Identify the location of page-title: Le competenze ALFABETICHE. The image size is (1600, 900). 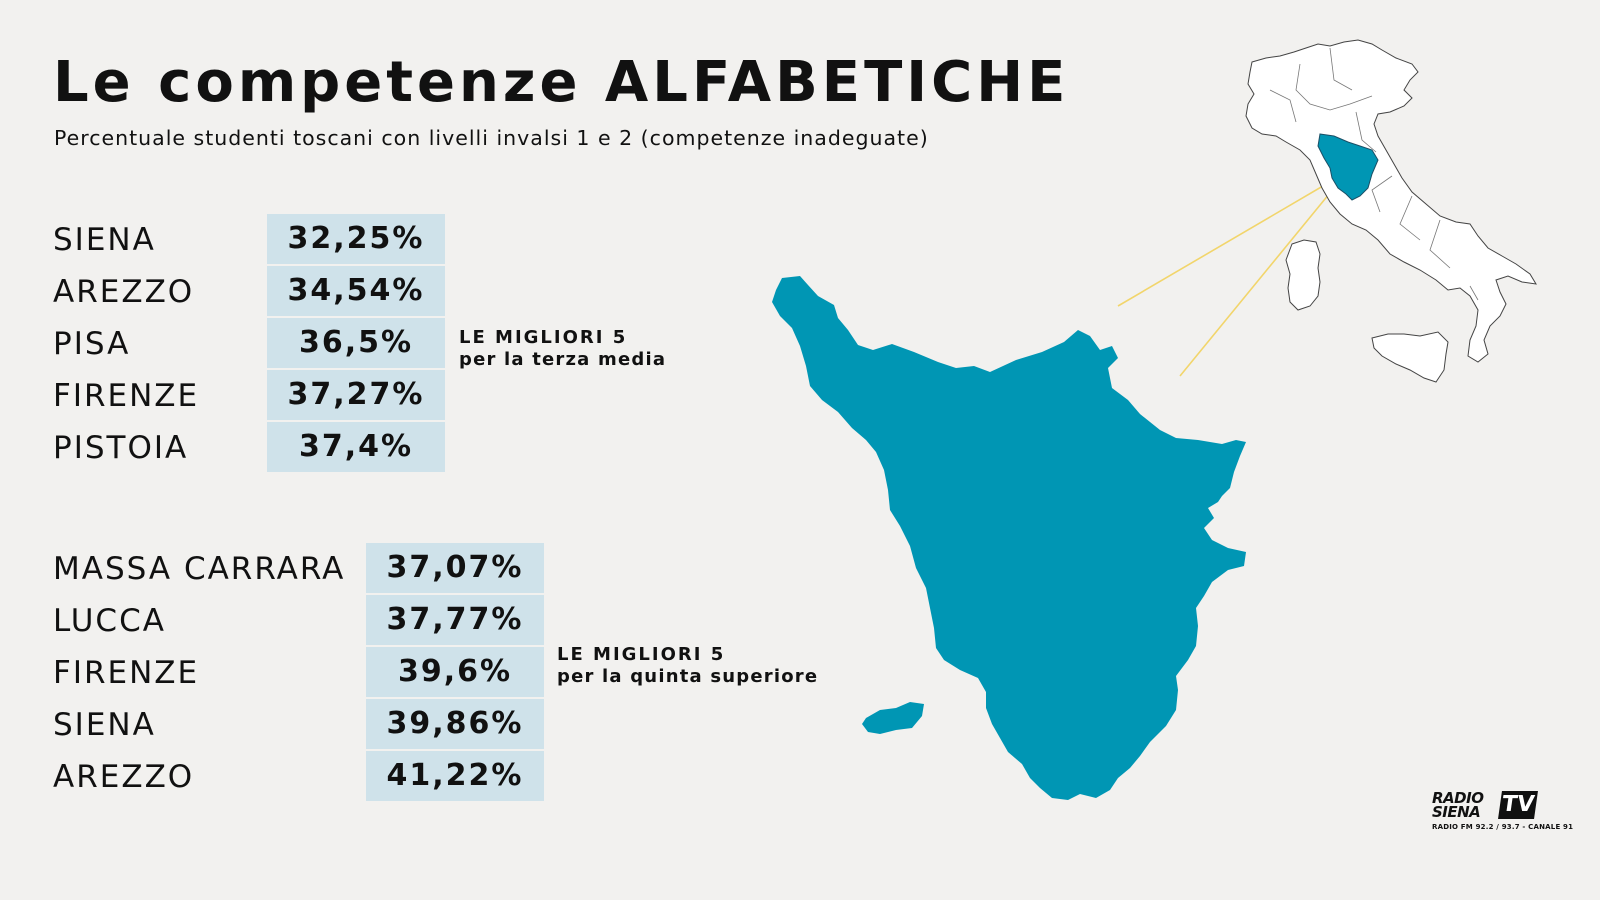
(561, 82).